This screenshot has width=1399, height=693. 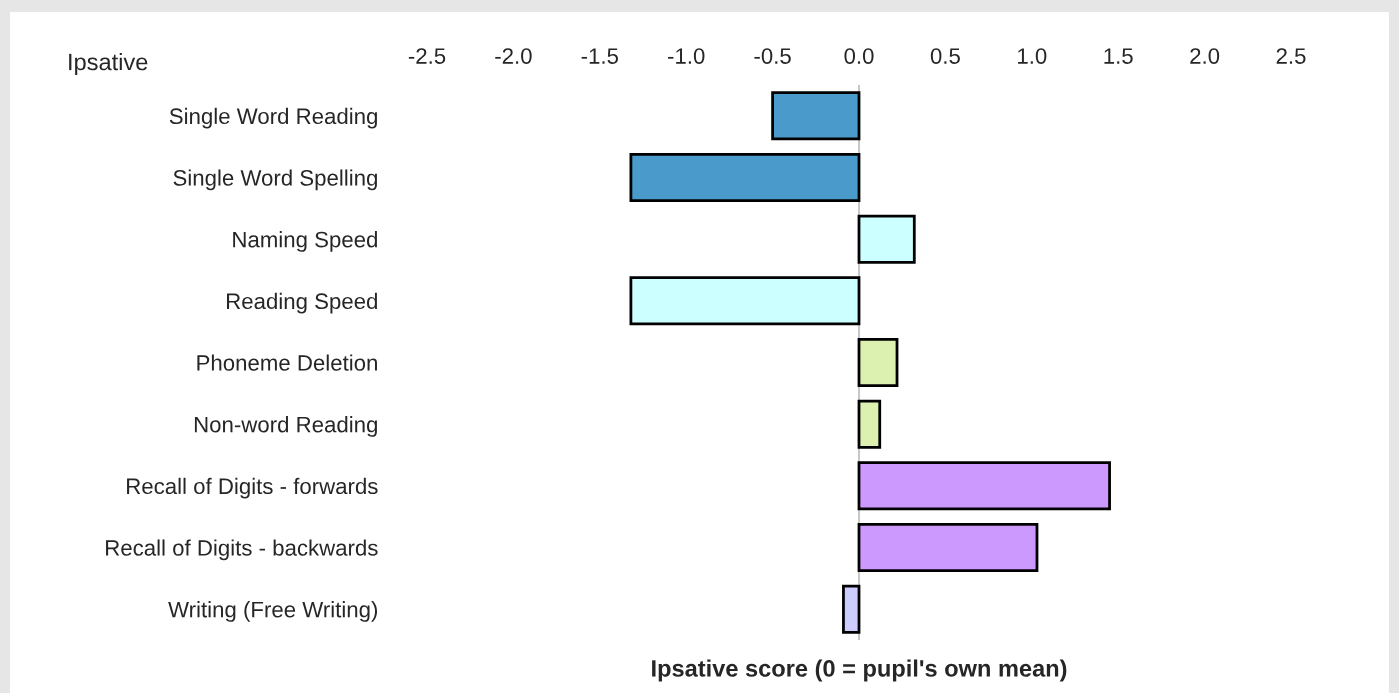 What do you see at coordinates (273, 118) in the screenshot?
I see `y-tick-label: Single Word Reading` at bounding box center [273, 118].